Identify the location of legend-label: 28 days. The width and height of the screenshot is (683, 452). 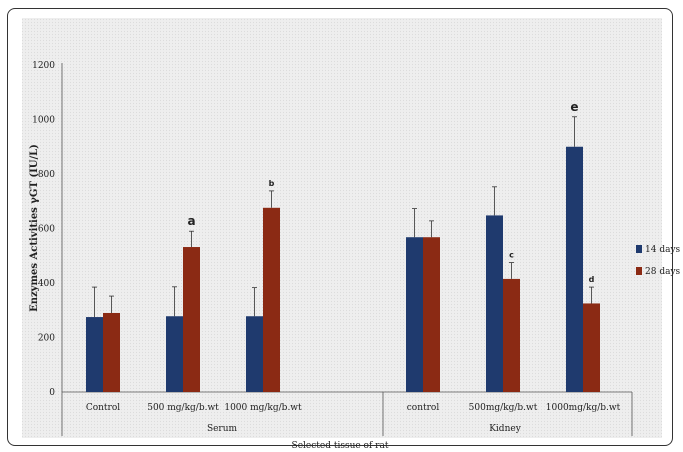
(663, 272).